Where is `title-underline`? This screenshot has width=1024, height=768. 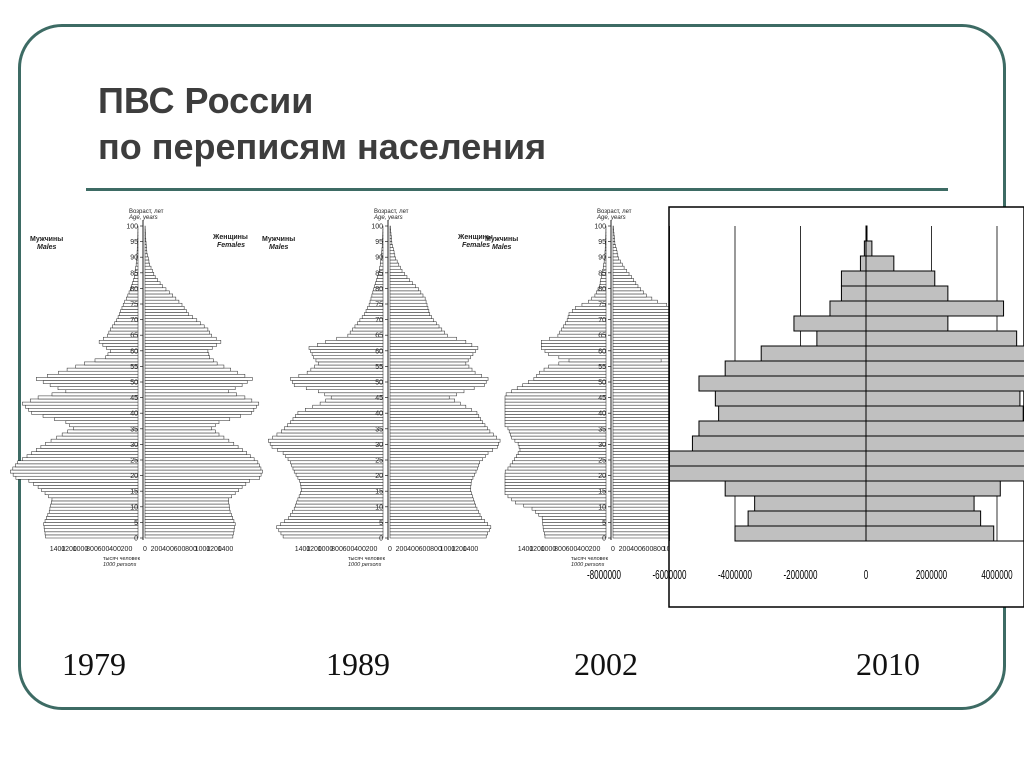
title-underline is located at coordinates (517, 189).